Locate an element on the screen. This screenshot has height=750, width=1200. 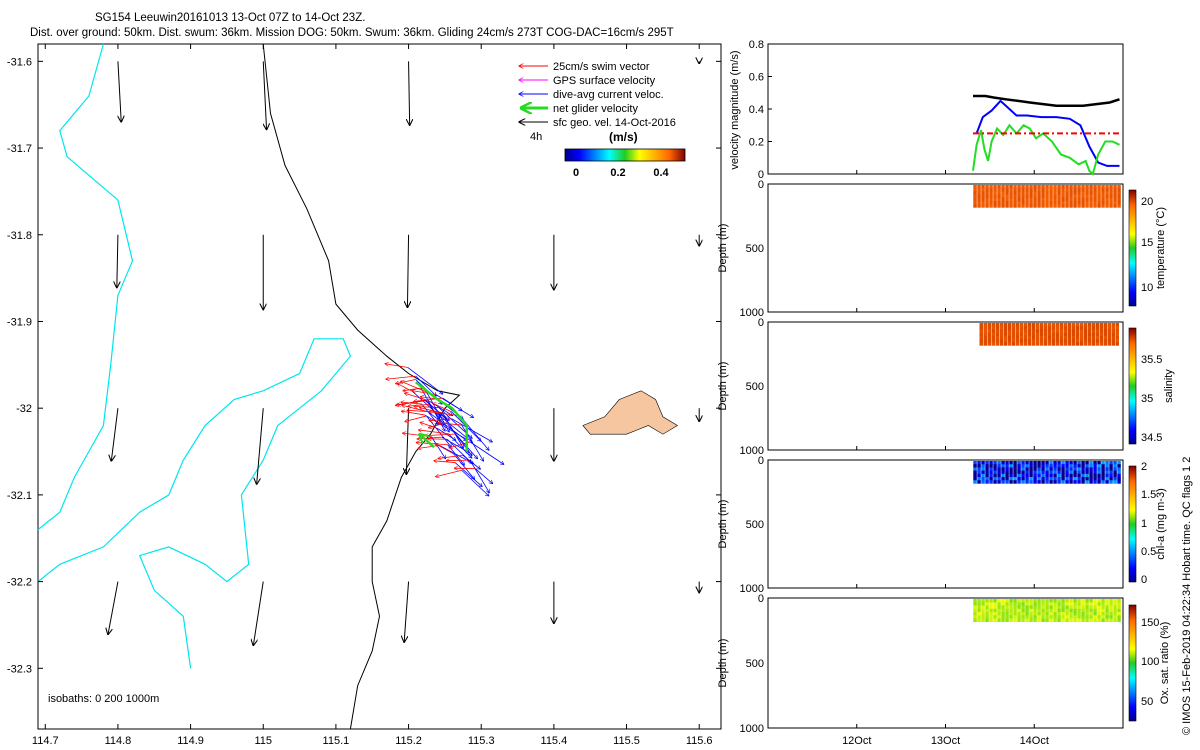
oxygen-colorbar is located at coordinates (1132, 663).